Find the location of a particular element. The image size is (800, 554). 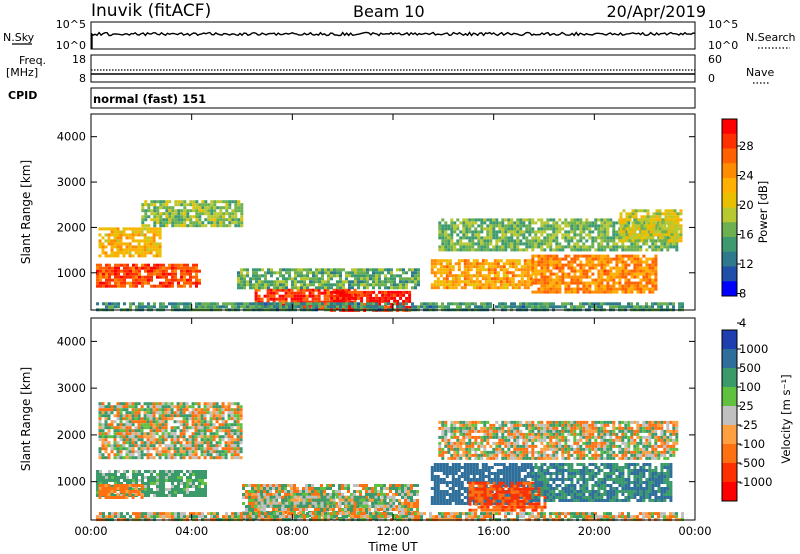

nave-tick-top: 60 is located at coordinates (715, 59).